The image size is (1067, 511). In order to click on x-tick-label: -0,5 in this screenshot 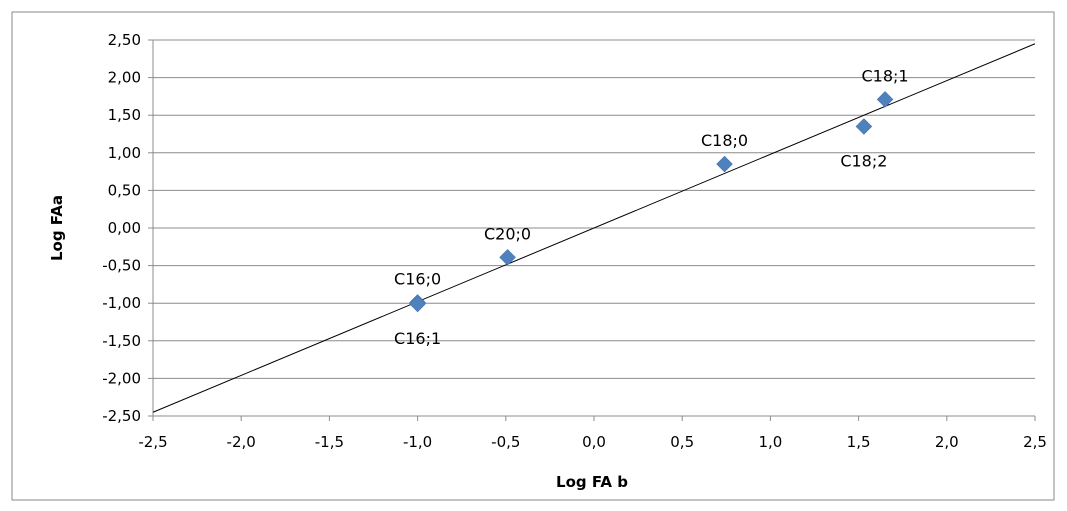, I will do `click(505, 442)`.